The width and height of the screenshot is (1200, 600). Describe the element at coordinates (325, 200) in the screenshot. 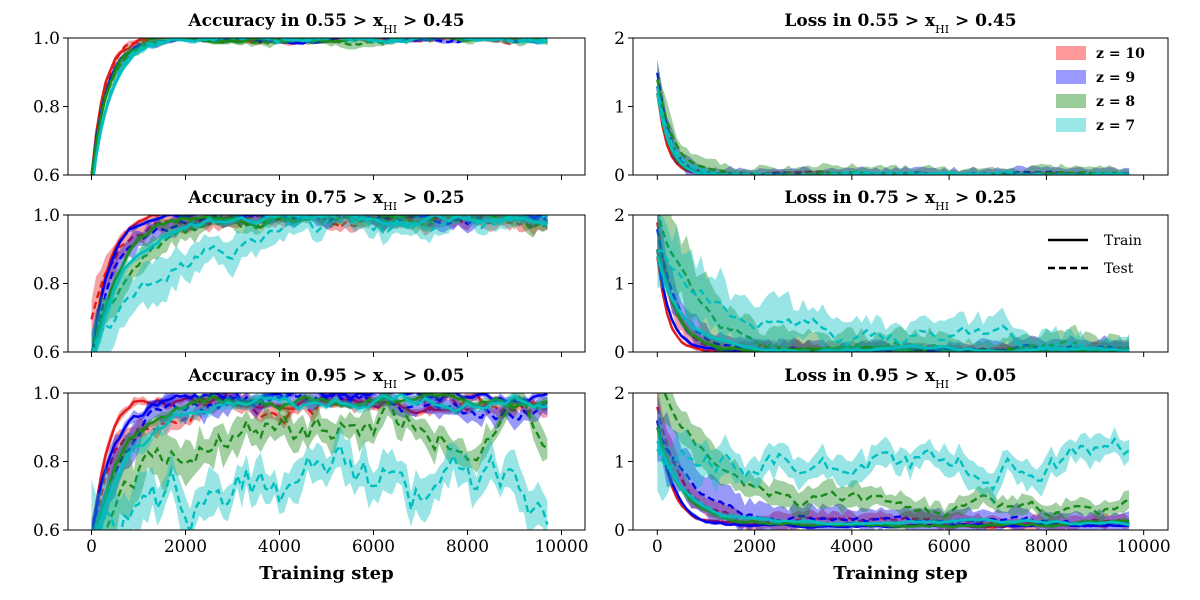

I see `panel-title: Accuracy in 0.75 > xHI > 0.25` at that location.